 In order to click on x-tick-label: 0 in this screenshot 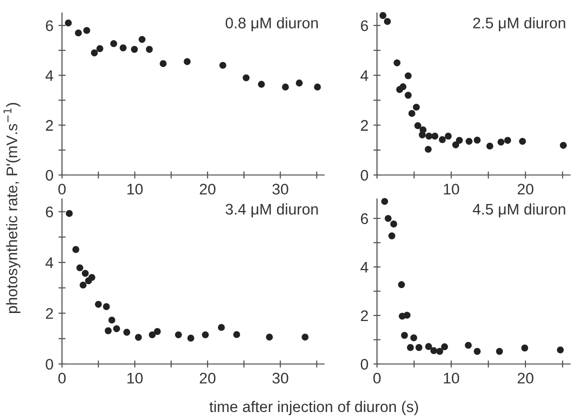, I will do `click(377, 378)`.